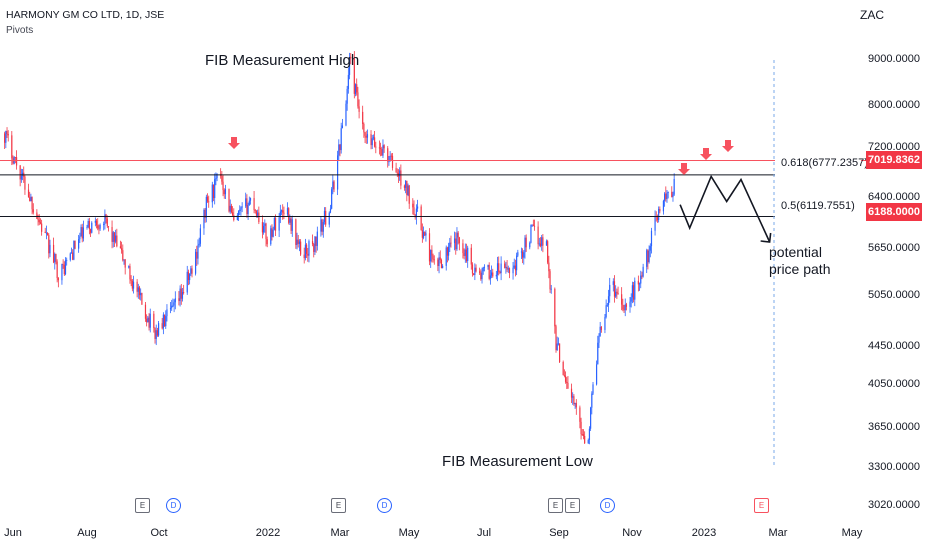 The image size is (932, 550). What do you see at coordinates (85, 15) in the screenshot?
I see `symbol-title: HARMONY GM CO LTD, 1D, JSE` at bounding box center [85, 15].